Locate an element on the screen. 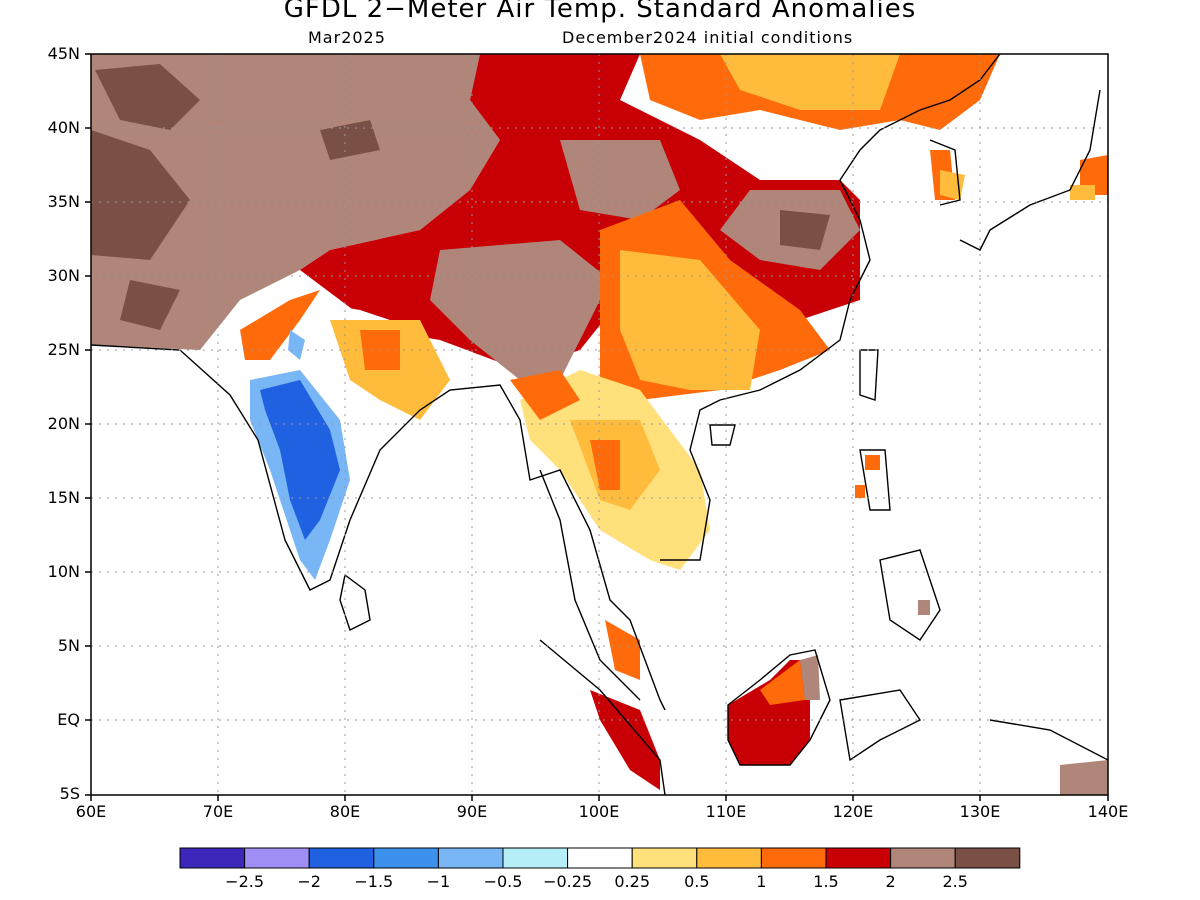 Image resolution: width=1200 pixels, height=900 pixels. india-anomaly is located at coordinates (300, 460).